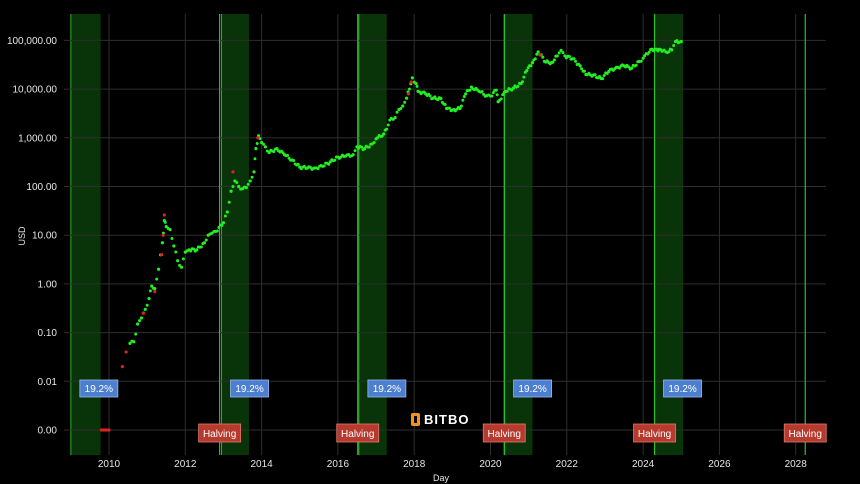 This screenshot has width=860, height=484. What do you see at coordinates (48, 431) in the screenshot?
I see `y-tick-label: 0.00` at bounding box center [48, 431].